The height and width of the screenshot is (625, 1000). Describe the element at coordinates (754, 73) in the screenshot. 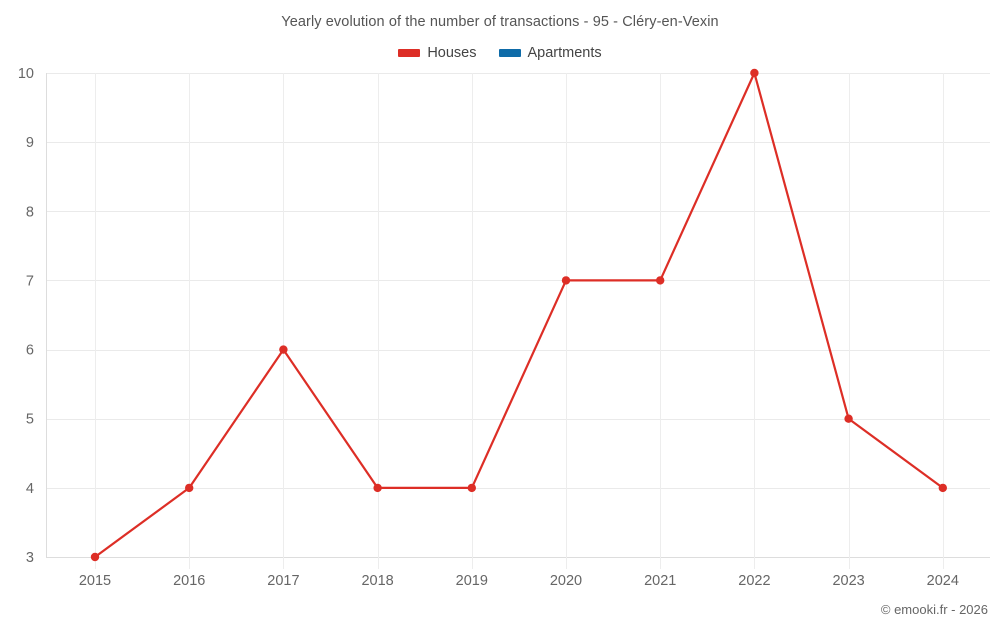

I see `data-point-houses-2022` at that location.